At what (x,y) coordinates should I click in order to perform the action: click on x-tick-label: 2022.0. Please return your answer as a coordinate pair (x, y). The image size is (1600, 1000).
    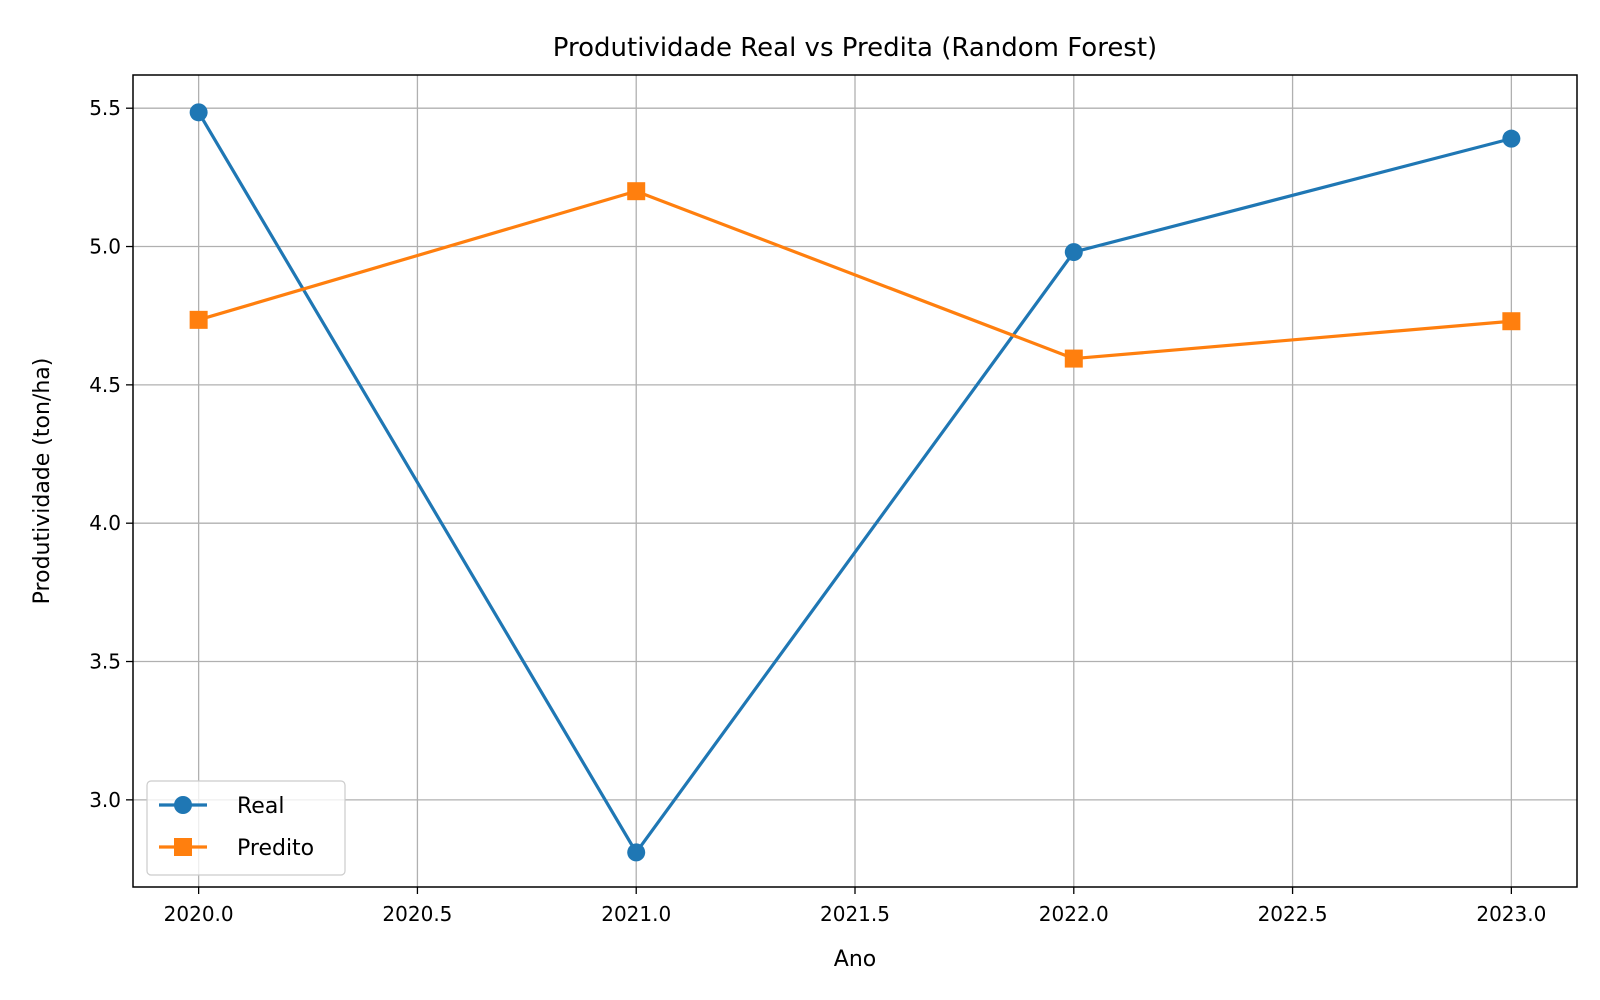
    Looking at the image, I should click on (1074, 914).